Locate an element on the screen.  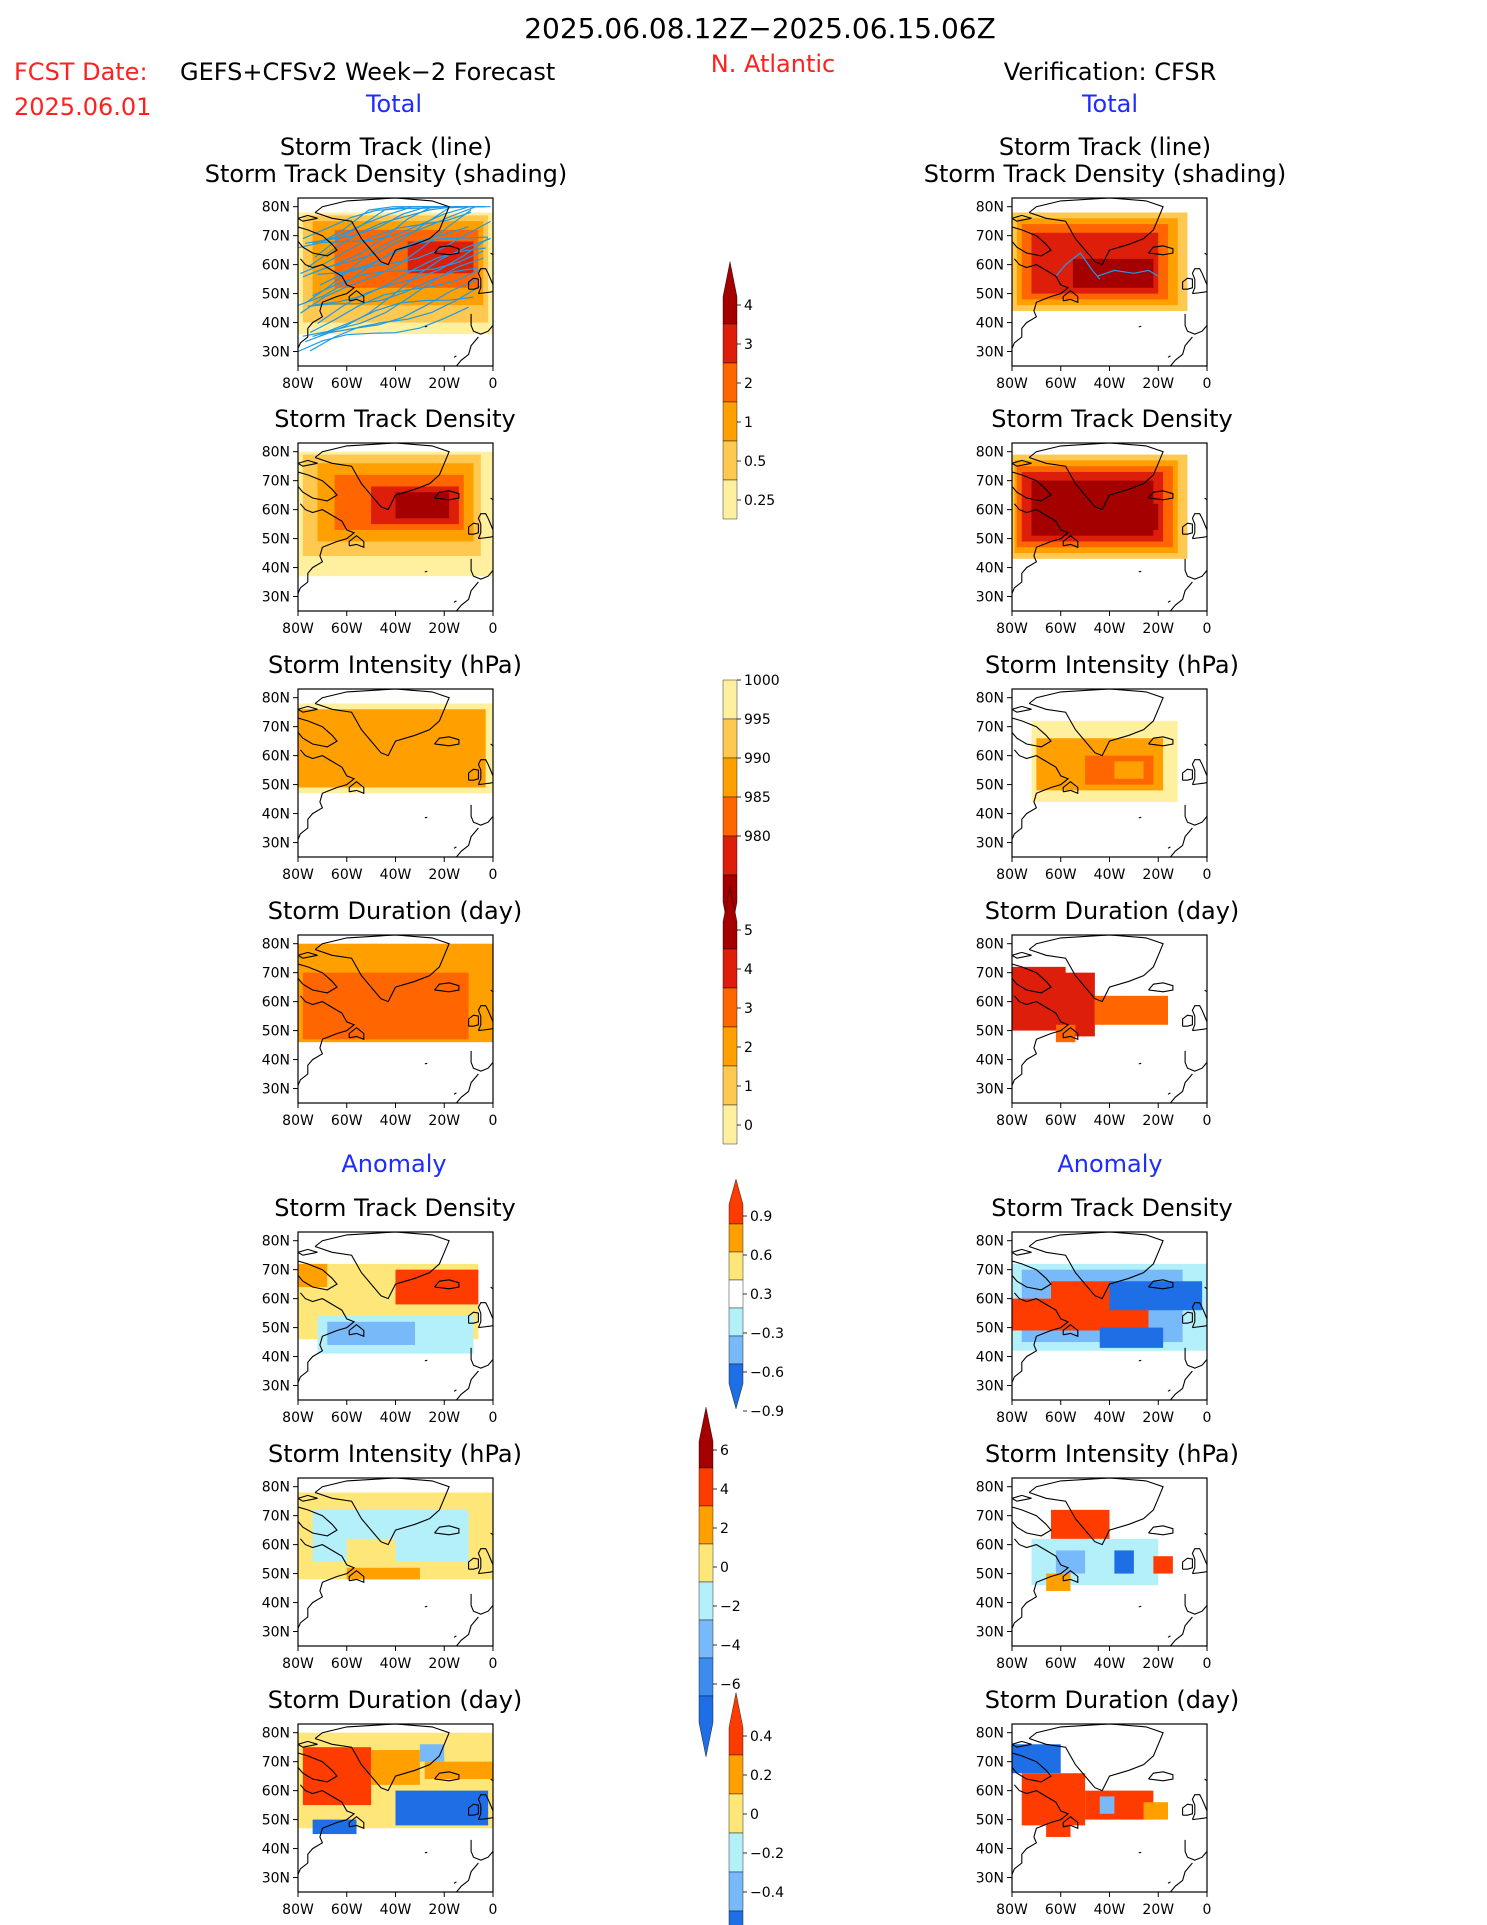
title-density-left: Storm Track Density is located at coordinates (394, 419).